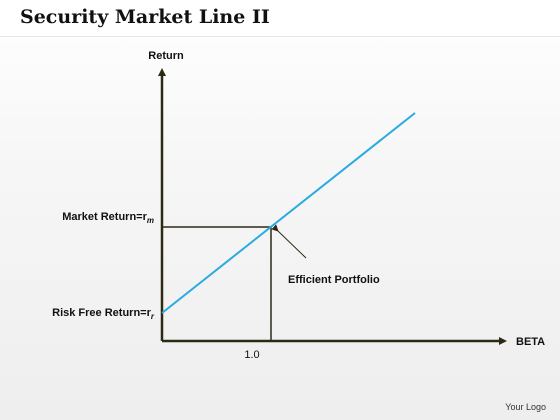 This screenshot has height=420, width=560. What do you see at coordinates (280, 36) in the screenshot?
I see `title-divider` at bounding box center [280, 36].